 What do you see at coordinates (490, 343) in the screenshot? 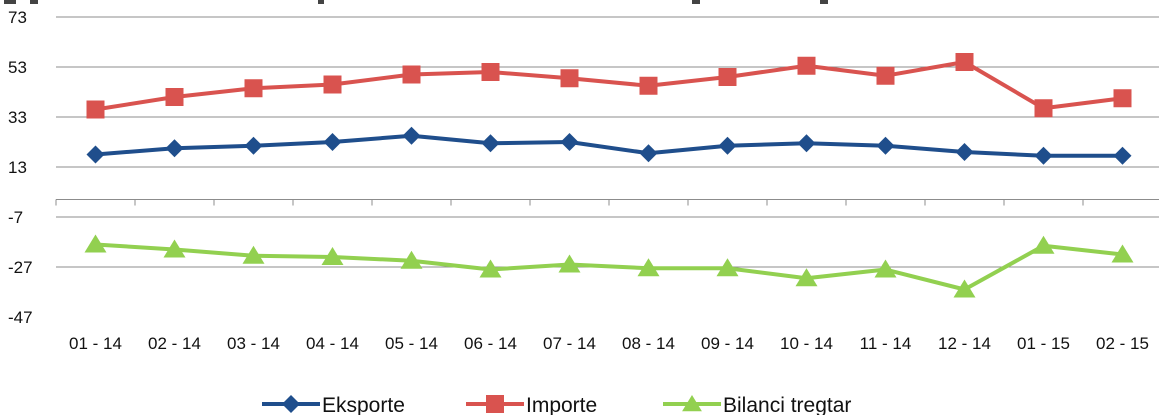
I see `x-tick-label: 06 - 14` at bounding box center [490, 343].